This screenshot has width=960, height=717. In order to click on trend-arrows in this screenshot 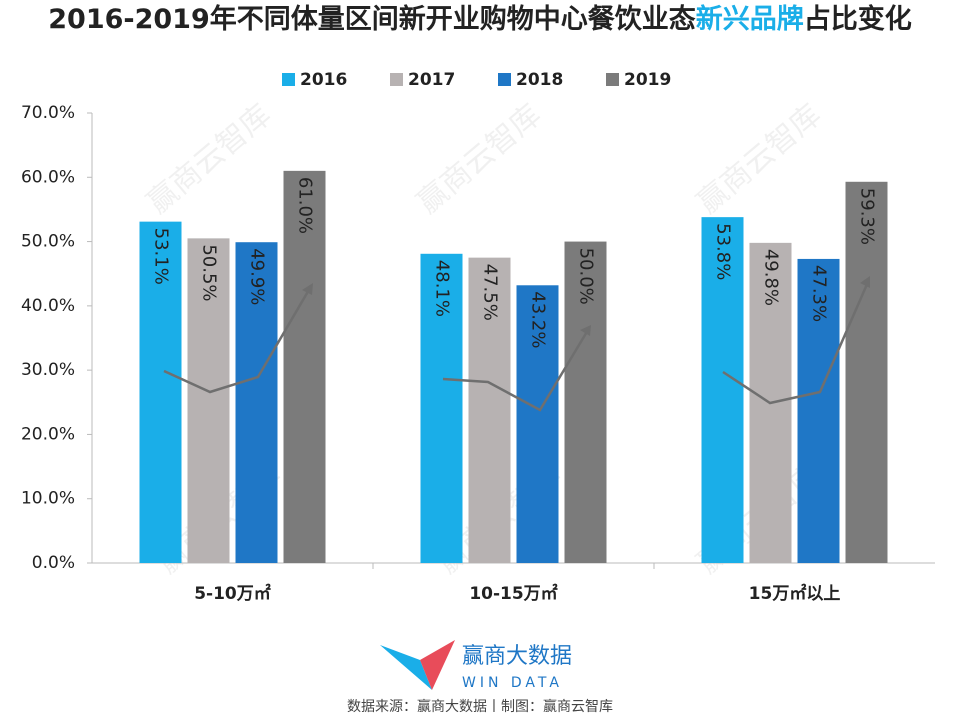, I will do `click(516, 346)`.